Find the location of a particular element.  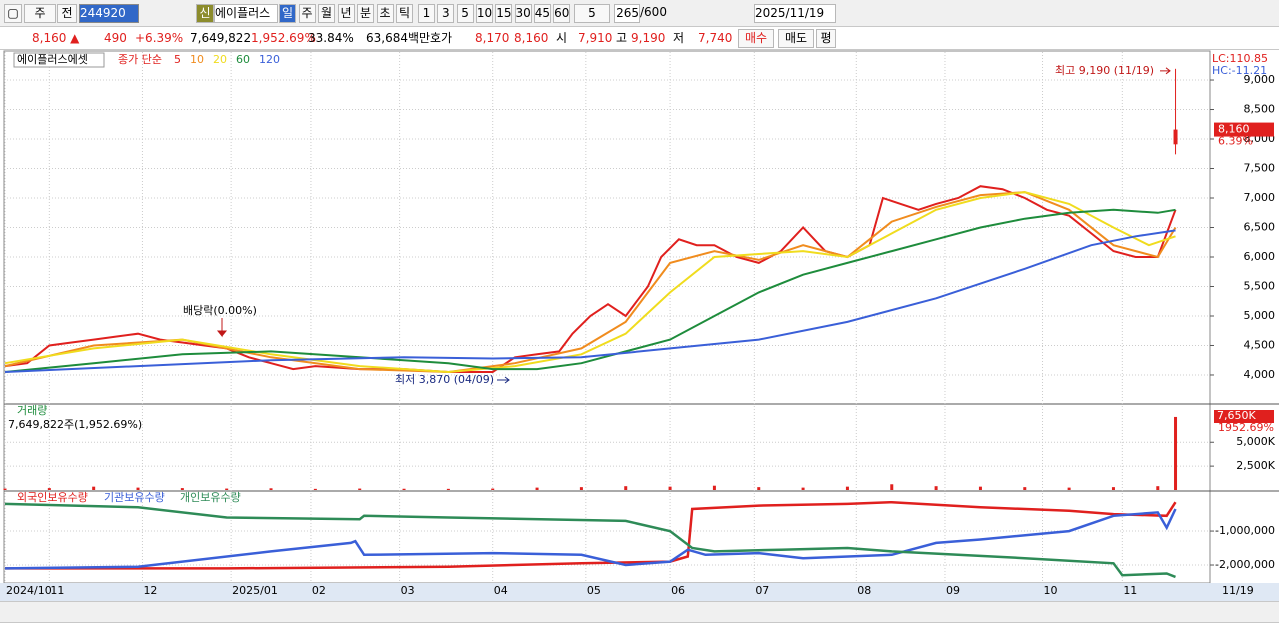

toolbar-button: 15 is located at coordinates (504, 13).